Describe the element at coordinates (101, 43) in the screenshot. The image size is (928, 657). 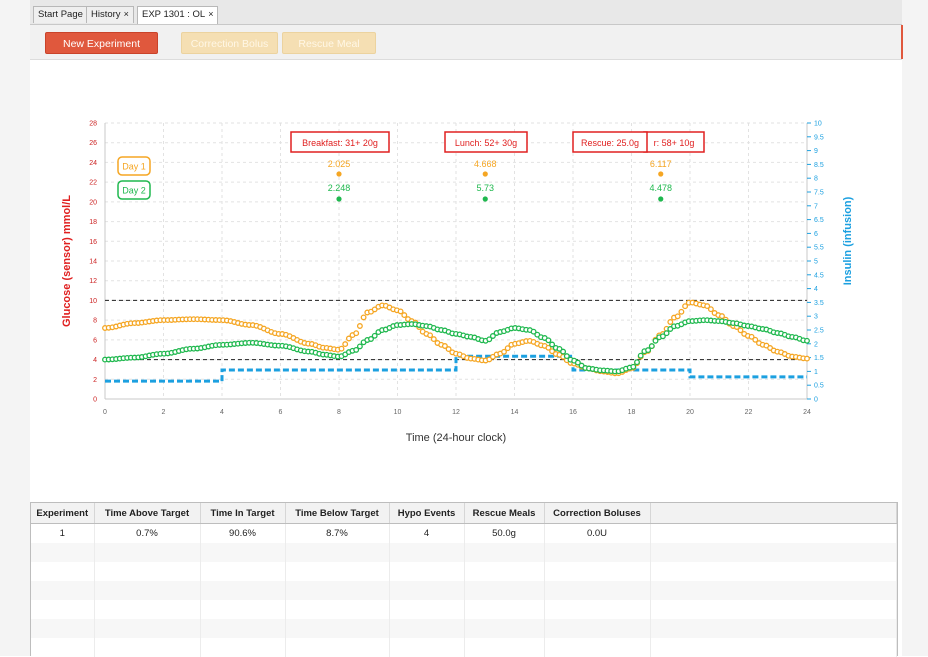
I see `new-experiment-button: New Experiment` at that location.